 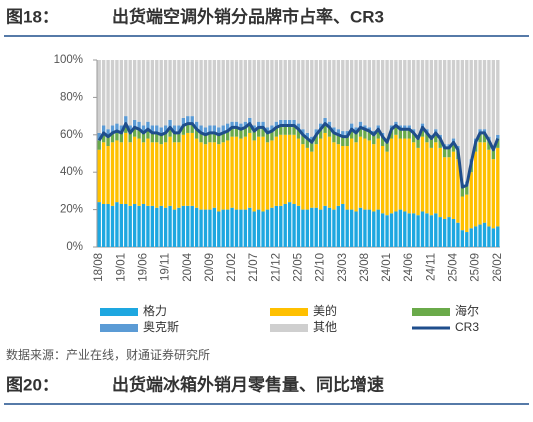 What do you see at coordinates (71, 172) in the screenshot?
I see `y-tick-label: 40%` at bounding box center [71, 172].